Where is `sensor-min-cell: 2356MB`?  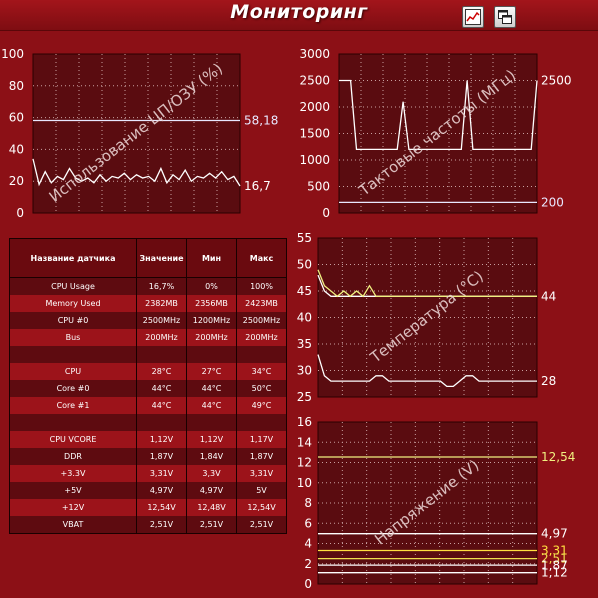 sensor-min-cell: 2356MB is located at coordinates (211, 303).